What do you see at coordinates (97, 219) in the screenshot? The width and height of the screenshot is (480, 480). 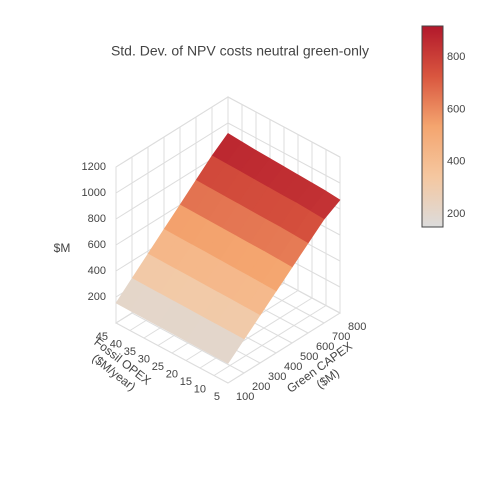 I see `z-tick-label: 800` at bounding box center [97, 219].